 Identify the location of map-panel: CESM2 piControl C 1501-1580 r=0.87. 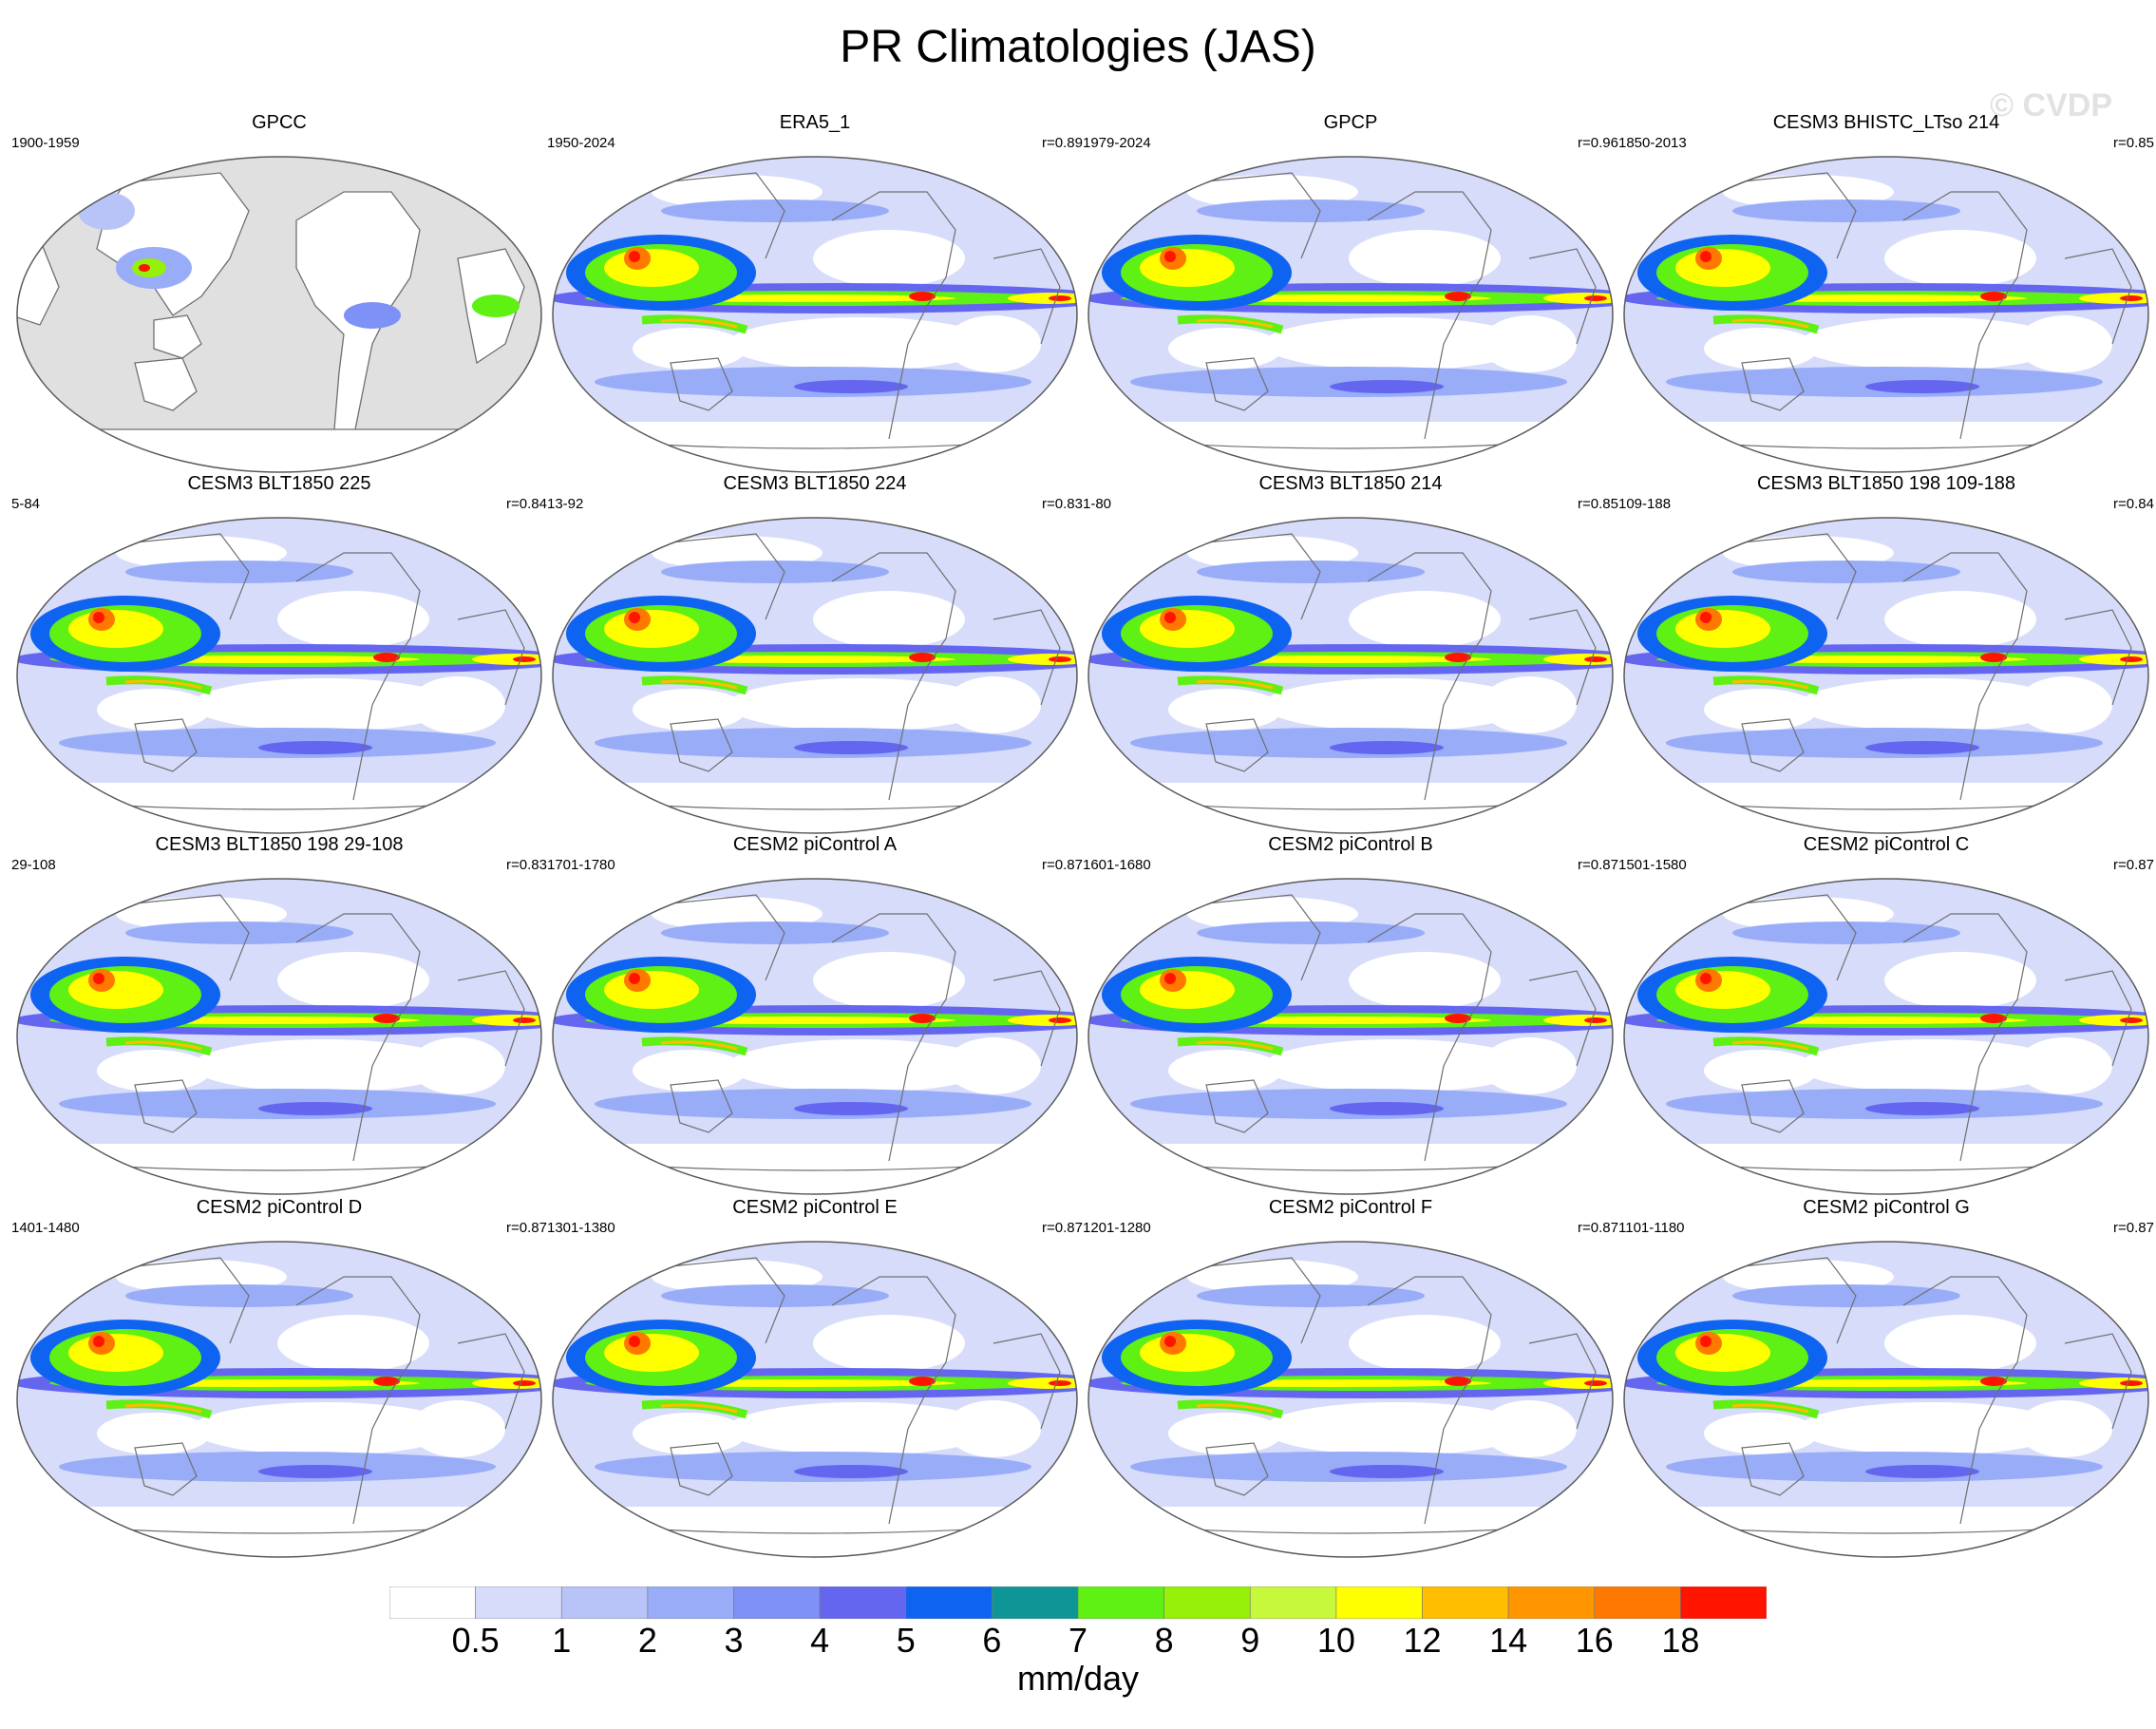
(1886, 1014).